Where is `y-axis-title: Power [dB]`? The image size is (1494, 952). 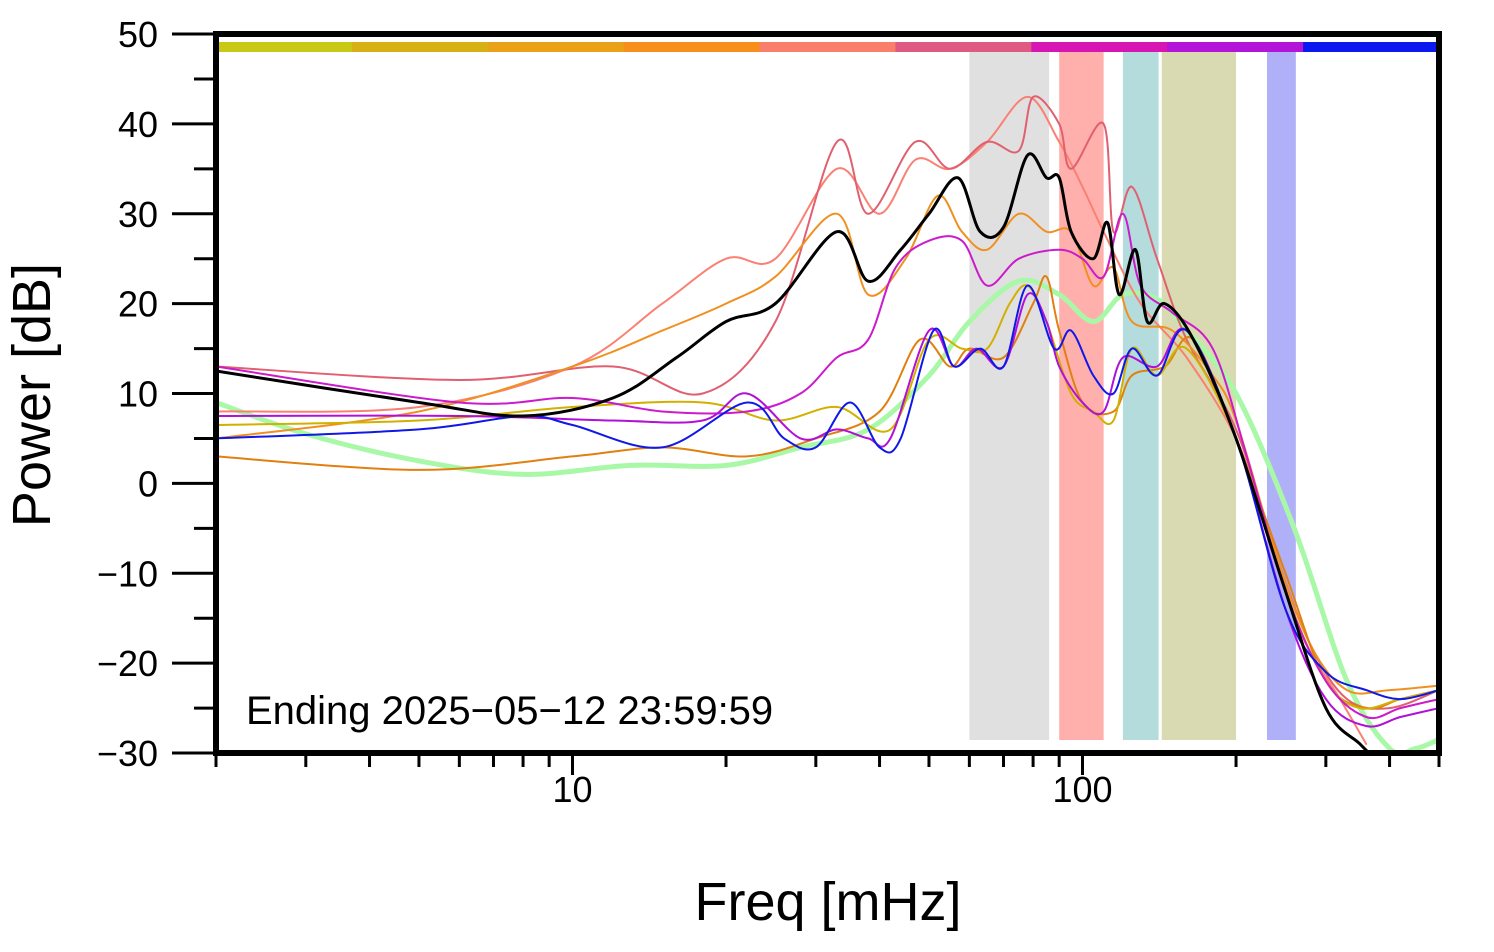
y-axis-title: Power [dB] is located at coordinates (32, 395).